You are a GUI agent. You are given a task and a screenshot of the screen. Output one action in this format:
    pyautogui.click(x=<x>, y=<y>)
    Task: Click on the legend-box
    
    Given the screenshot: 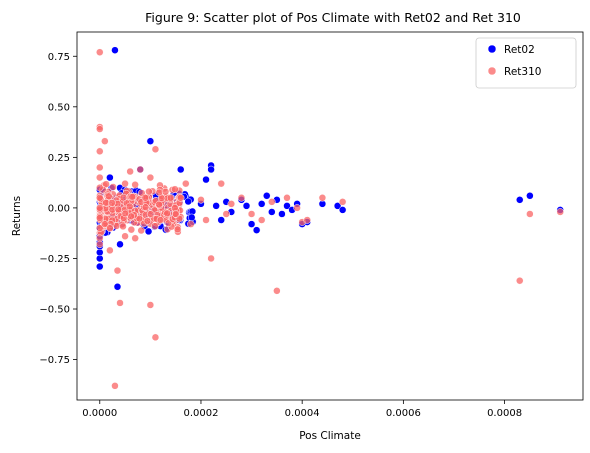 What is the action you would take?
    pyautogui.click(x=526, y=63)
    